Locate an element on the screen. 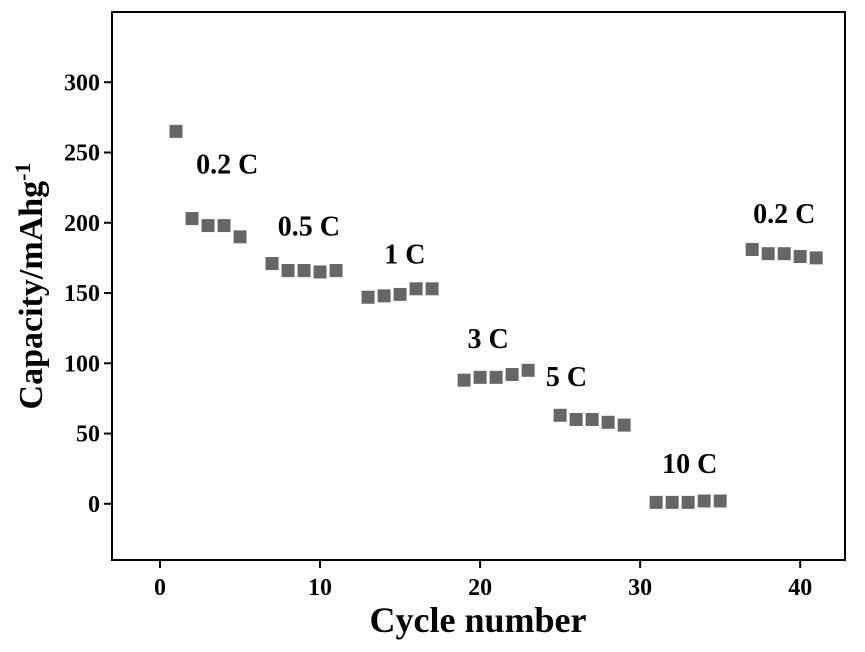 This screenshot has height=652, width=865. y-axis-label: Capacity/mAhg-1 is located at coordinates (30, 286).